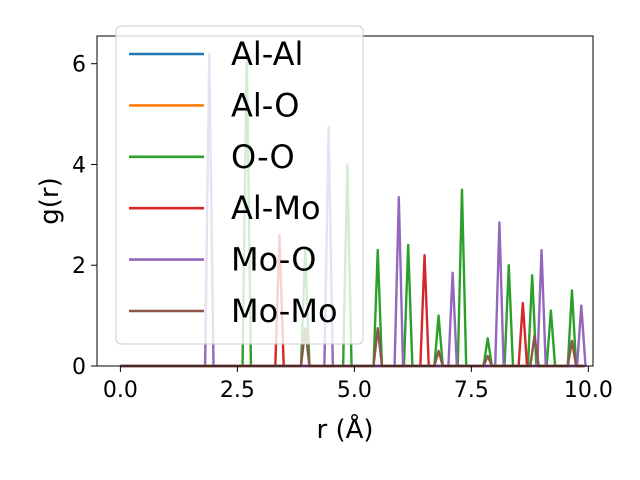 This screenshot has height=480, width=640. I want to click on legend-label: Mo-O, so click(273, 260).